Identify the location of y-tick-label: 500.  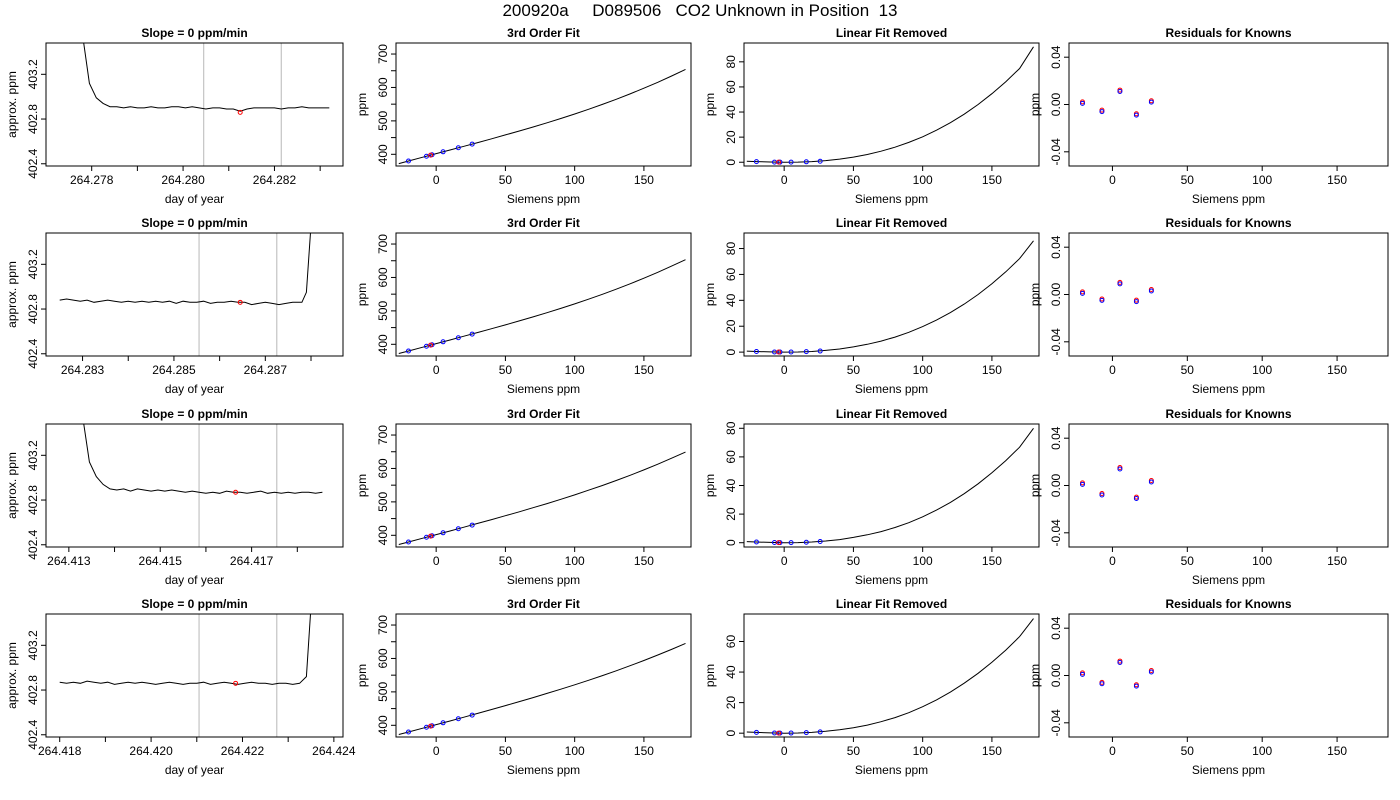
(383, 502).